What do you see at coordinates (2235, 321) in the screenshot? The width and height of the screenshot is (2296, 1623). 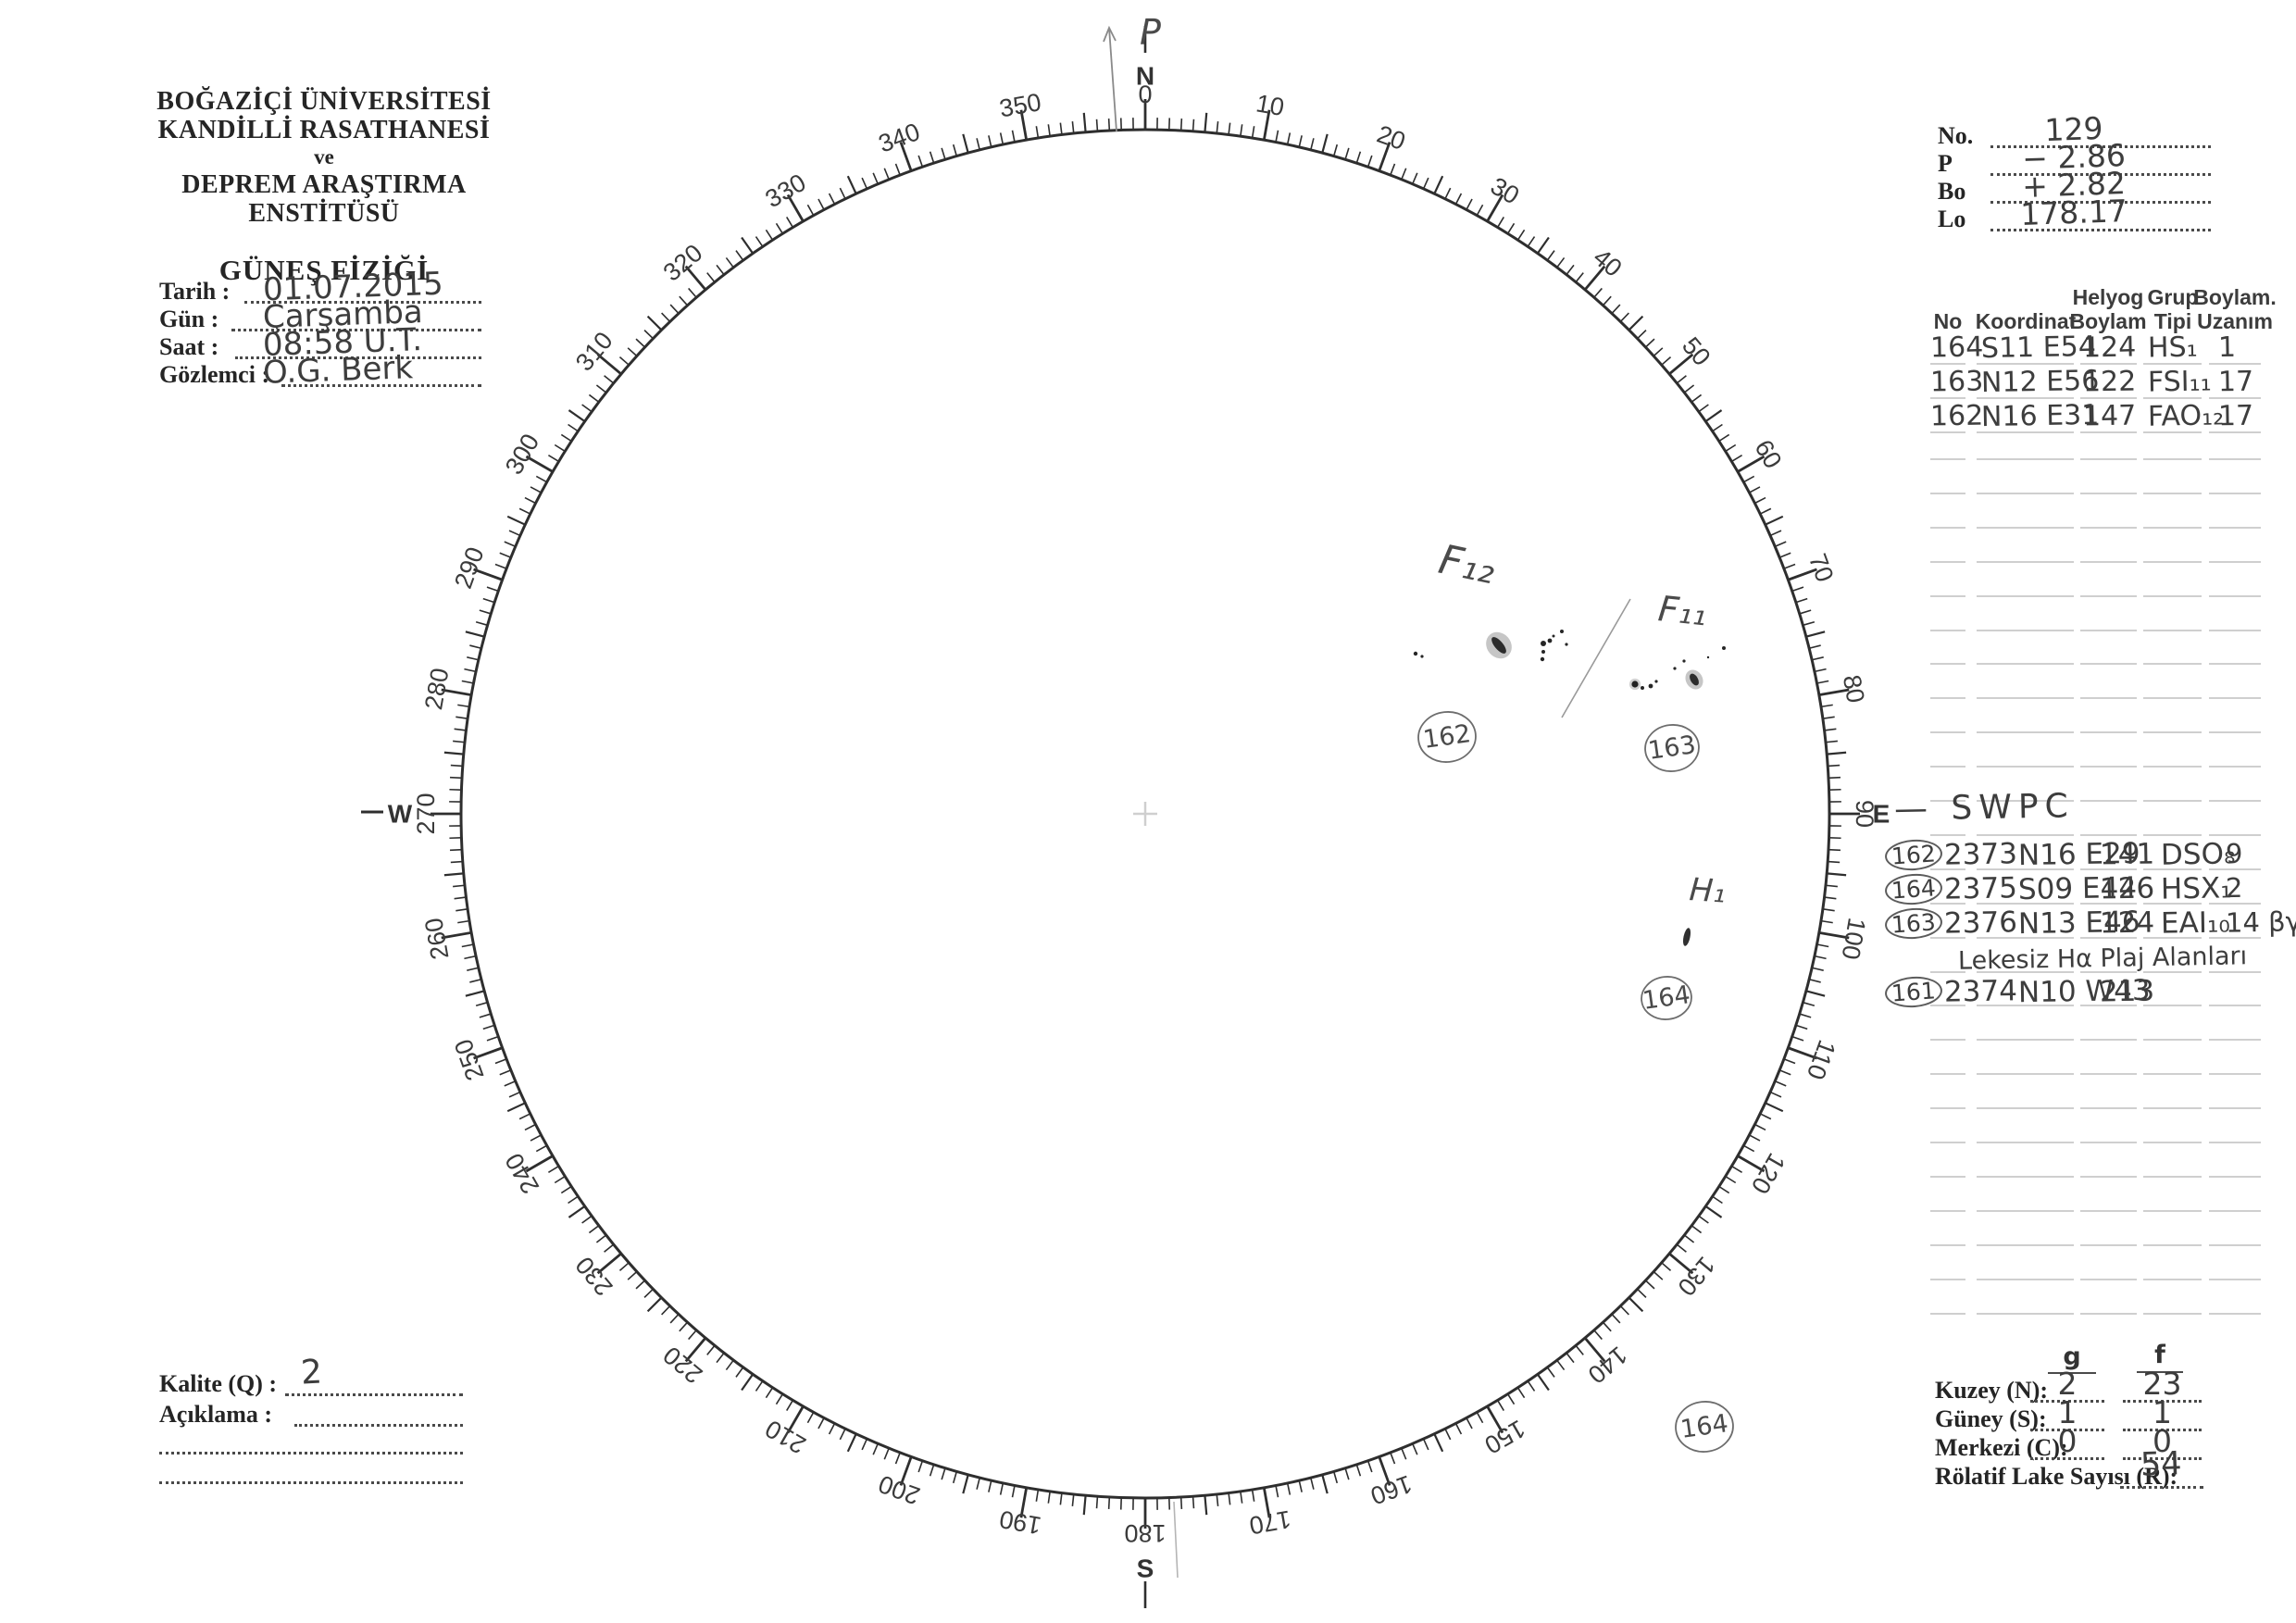 I see `table-header: Uzanım` at bounding box center [2235, 321].